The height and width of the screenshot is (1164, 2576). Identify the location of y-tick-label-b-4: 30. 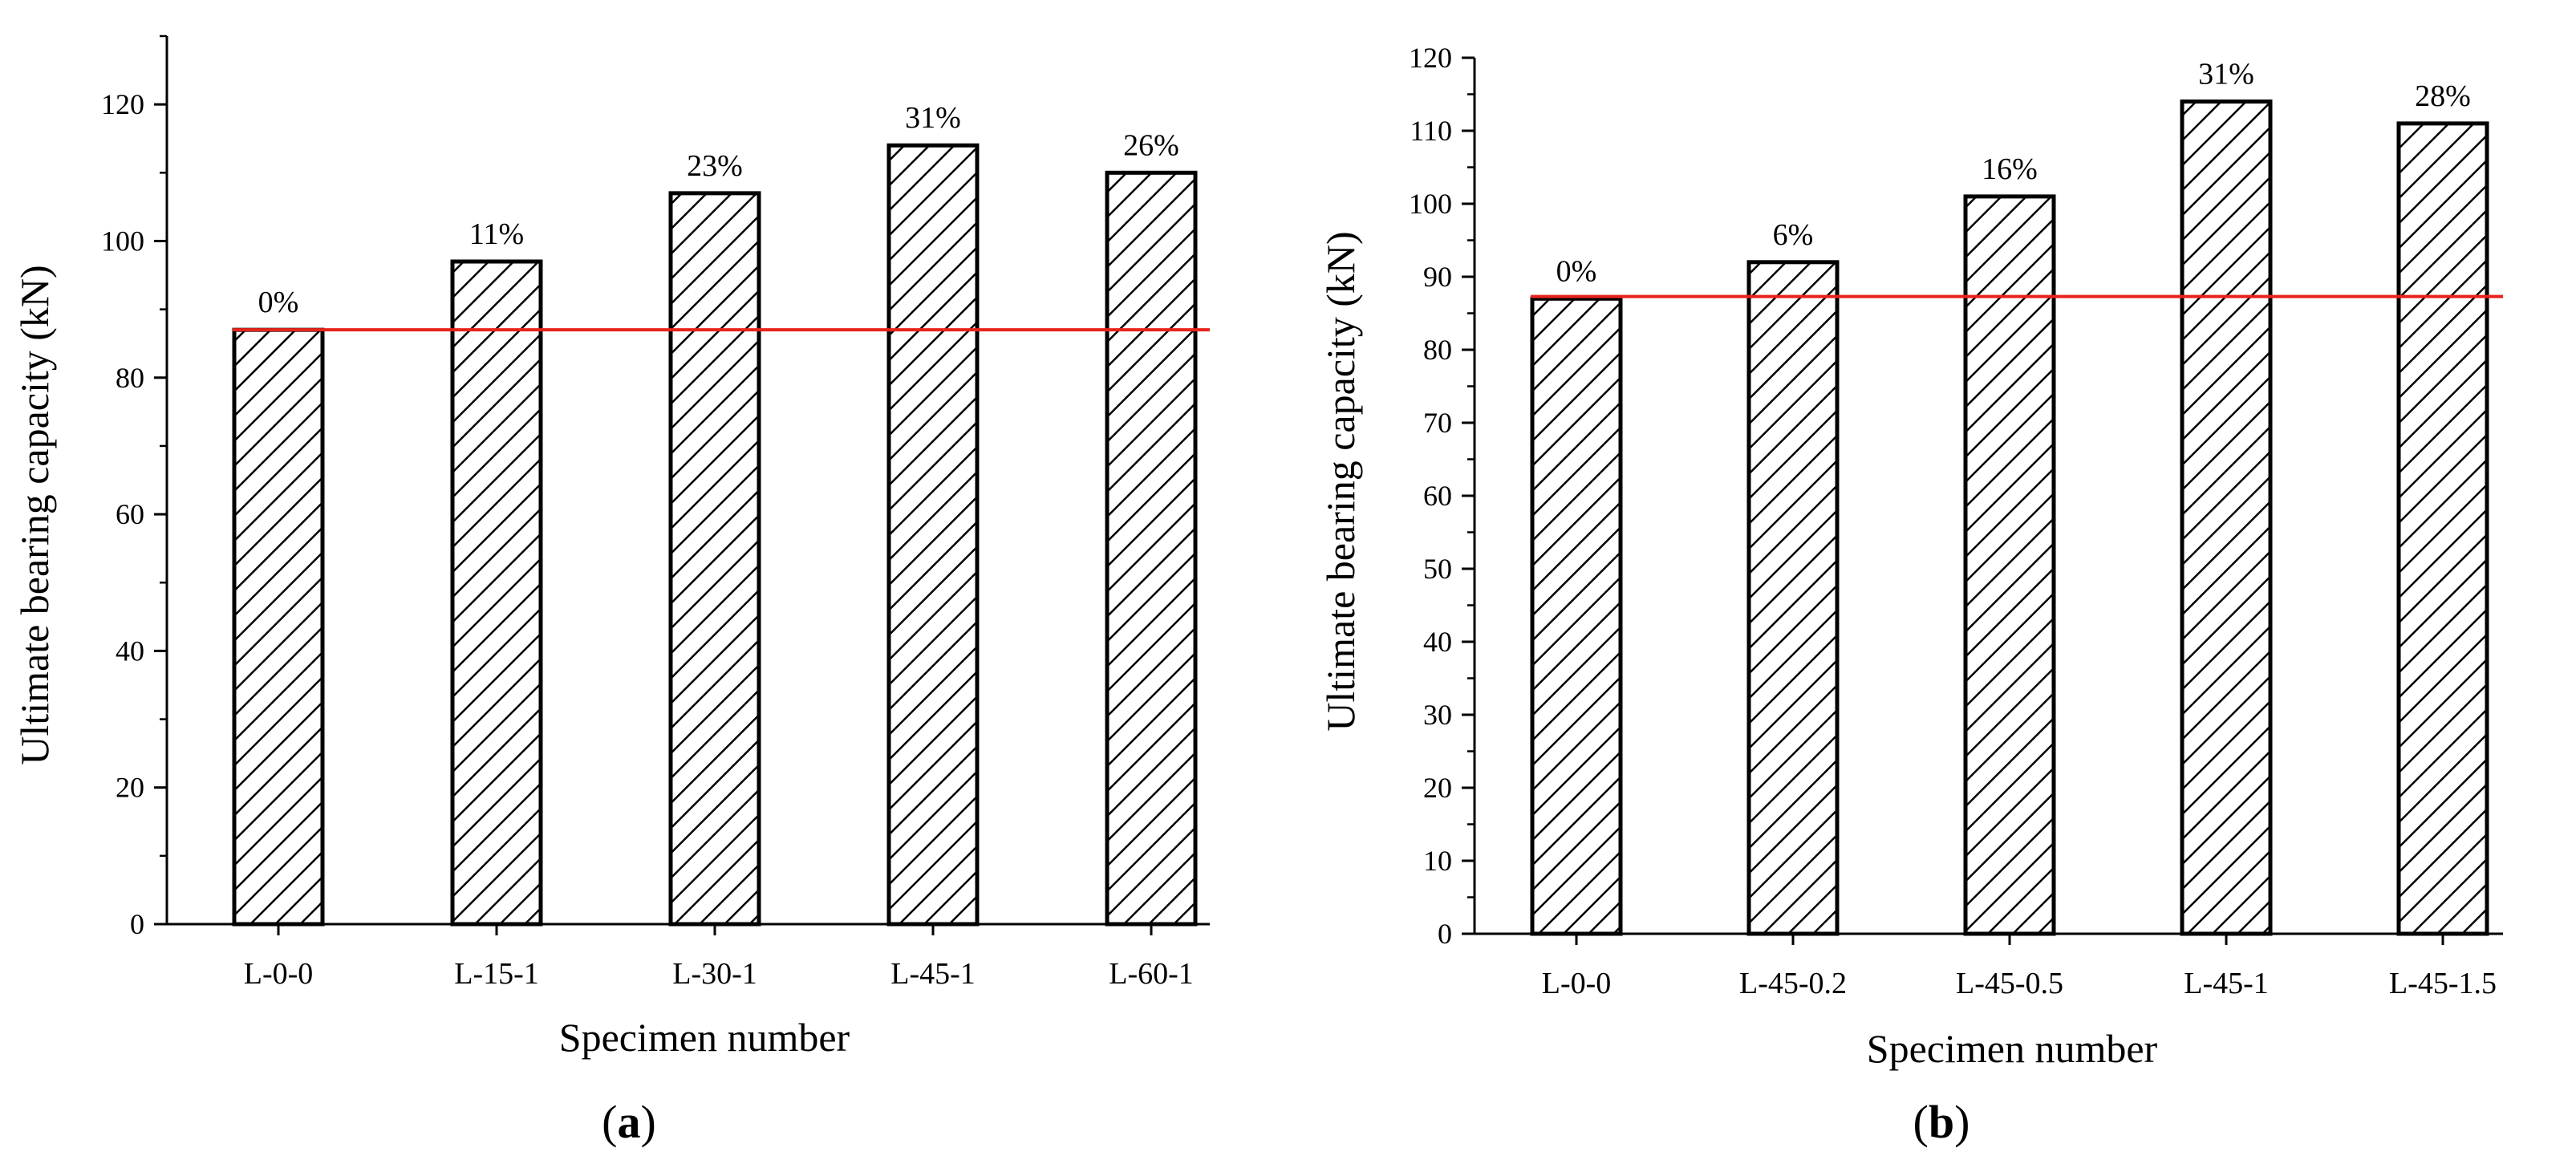
(1437, 715).